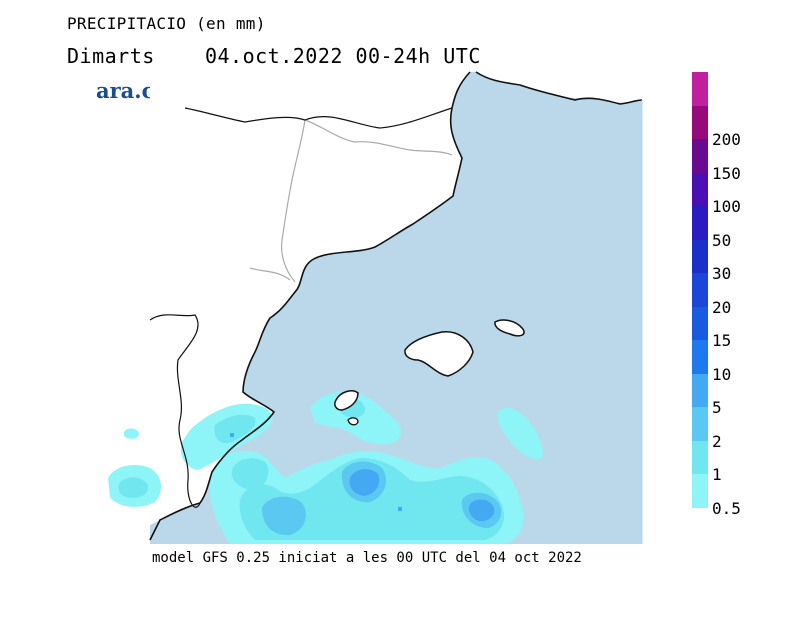 Image resolution: width=800 pixels, height=617 pixels. I want to click on border-catalonia-aragon, so click(293, 201).